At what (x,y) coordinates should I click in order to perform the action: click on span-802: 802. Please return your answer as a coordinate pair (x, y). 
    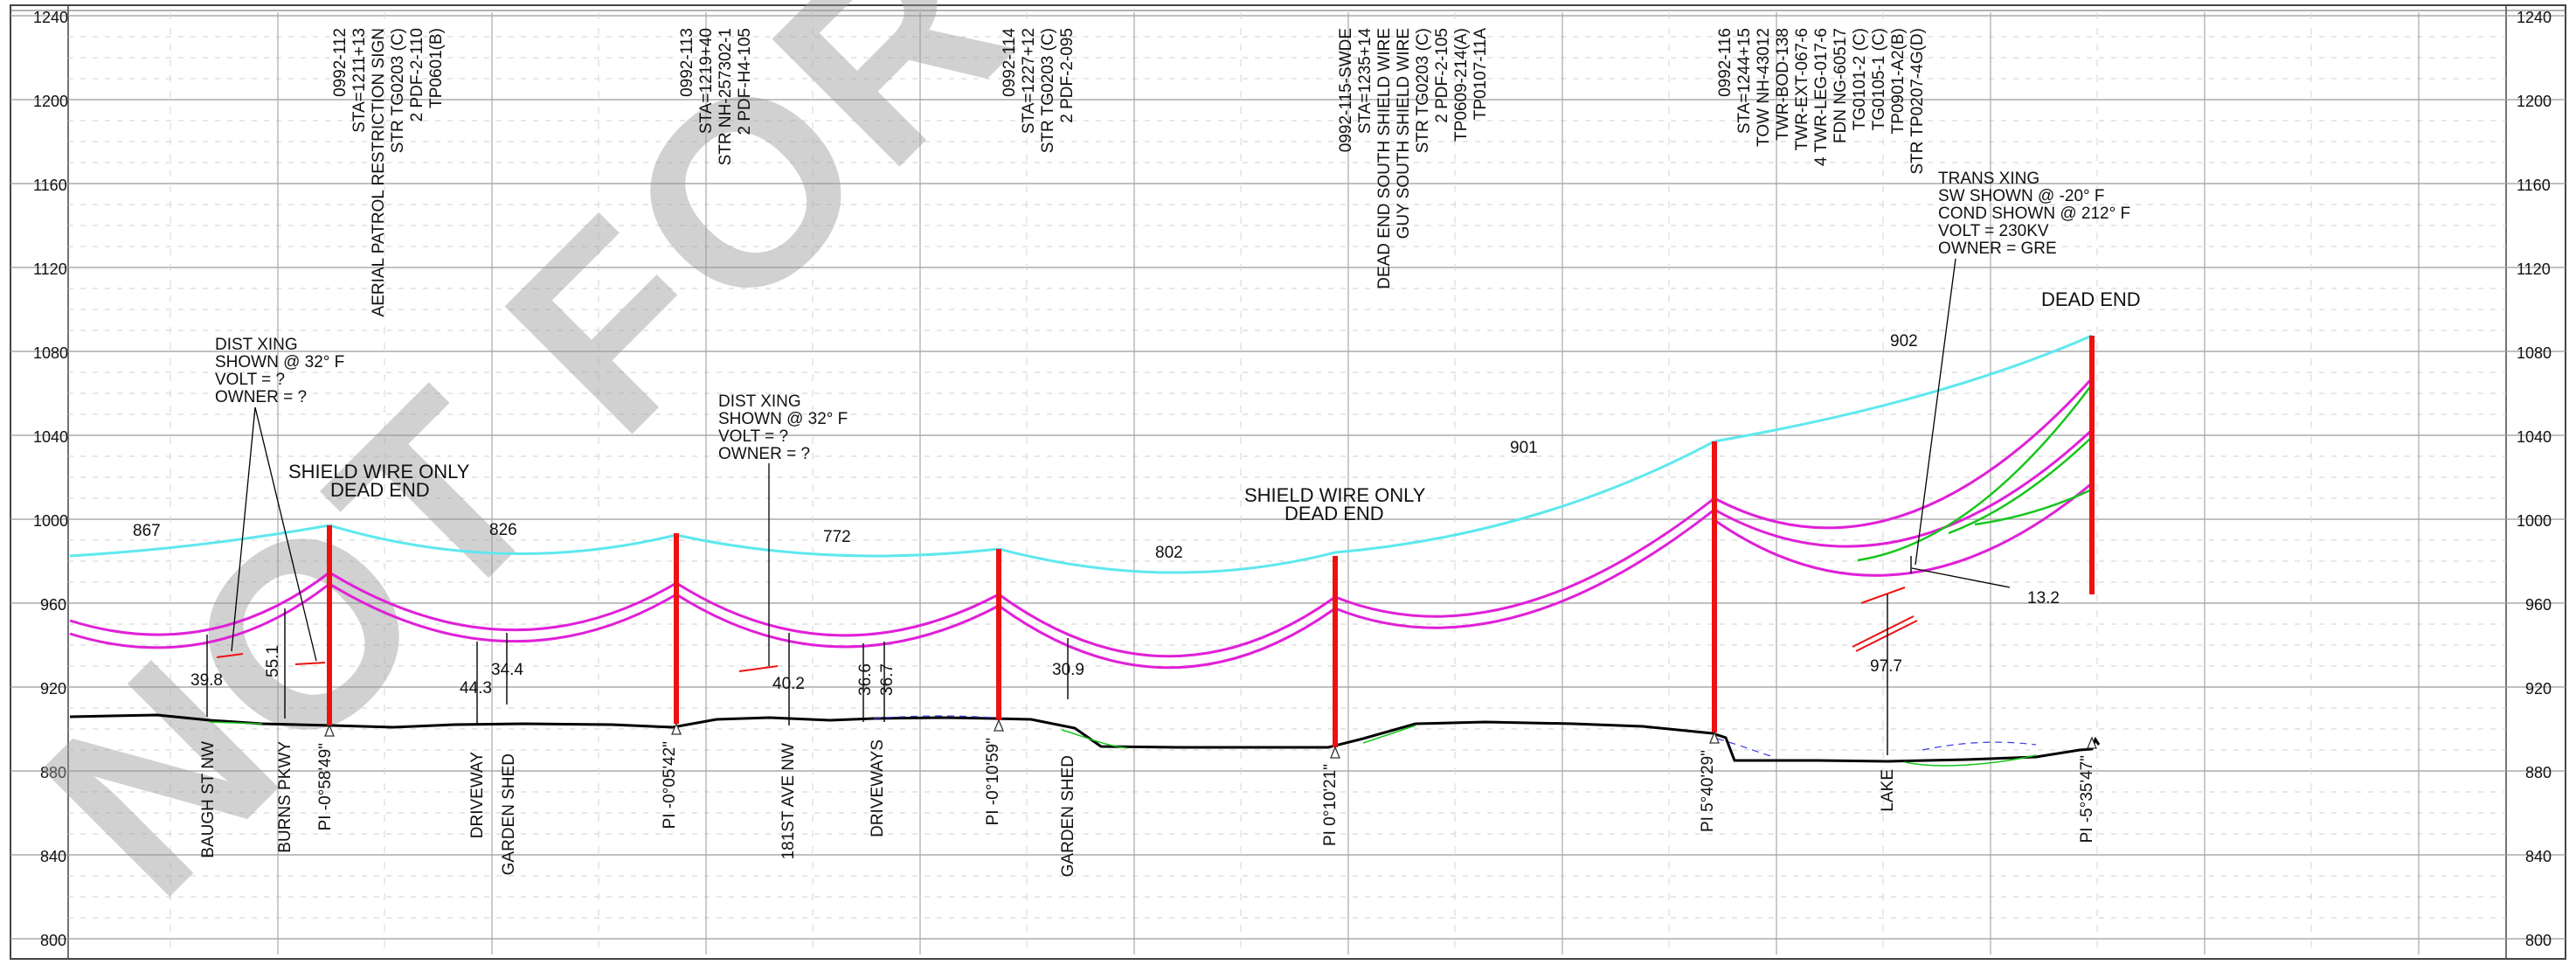
    Looking at the image, I should click on (1169, 553).